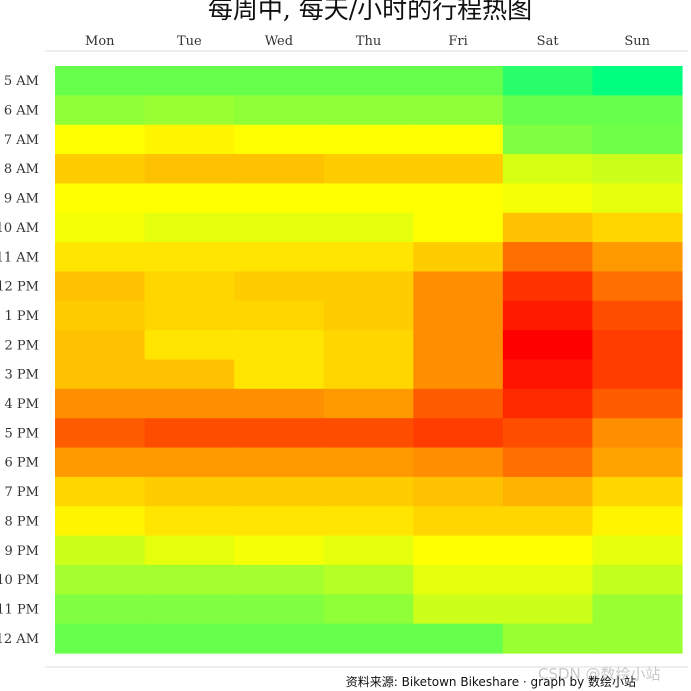  What do you see at coordinates (548, 41) in the screenshot?
I see `x-tick-label: Sat` at bounding box center [548, 41].